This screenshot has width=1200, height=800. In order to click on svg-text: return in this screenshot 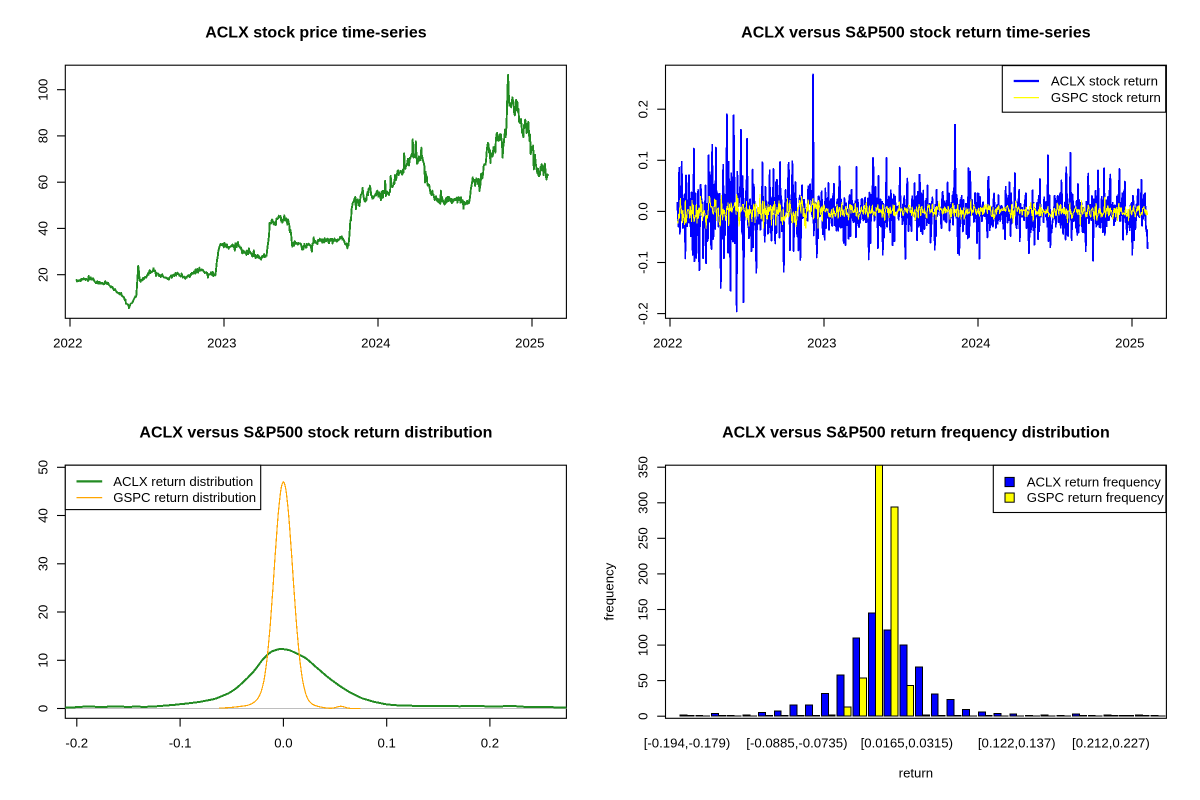, I will do `click(916, 773)`.